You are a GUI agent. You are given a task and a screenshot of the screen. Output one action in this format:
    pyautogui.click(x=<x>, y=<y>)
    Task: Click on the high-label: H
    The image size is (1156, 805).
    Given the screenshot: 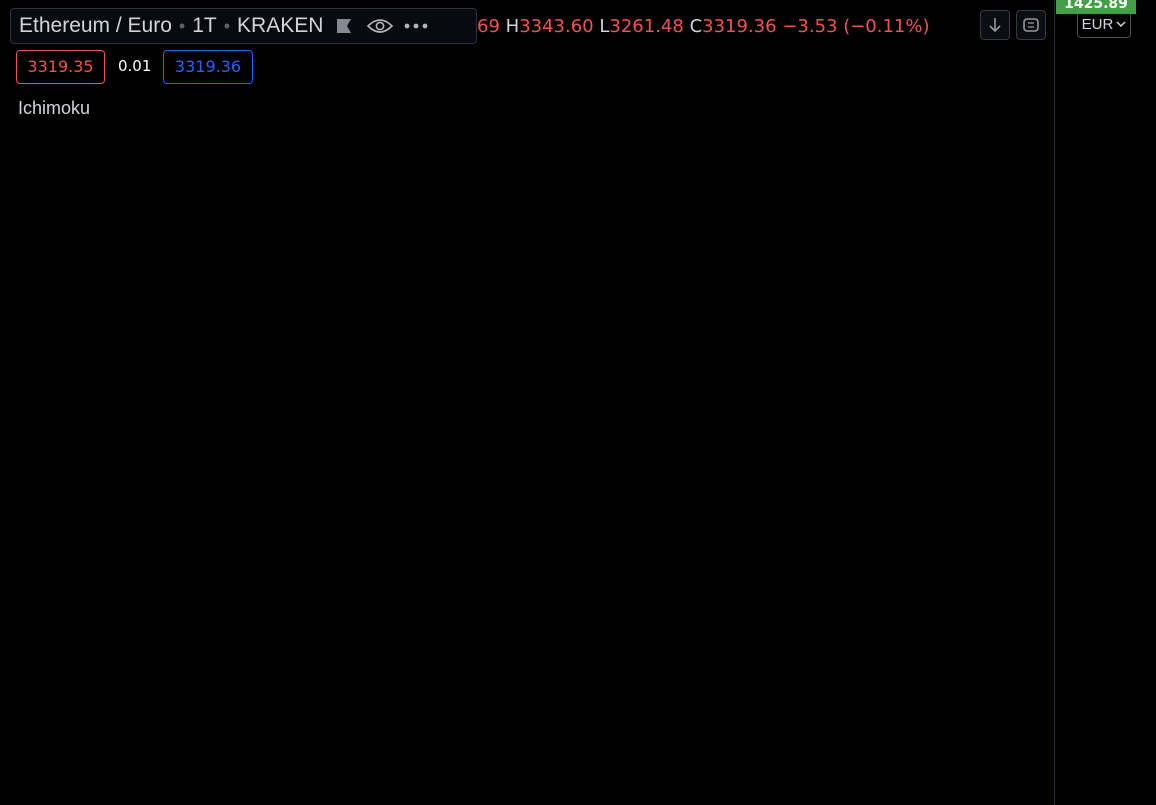 What is the action you would take?
    pyautogui.click(x=512, y=26)
    